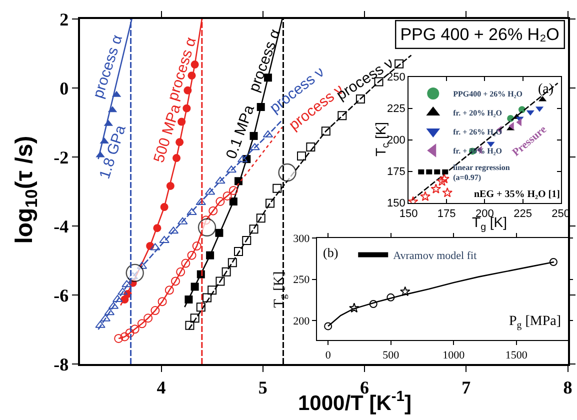 The width and height of the screenshot is (577, 420). I want to click on annotation: 1.8 GPa, so click(113, 151).